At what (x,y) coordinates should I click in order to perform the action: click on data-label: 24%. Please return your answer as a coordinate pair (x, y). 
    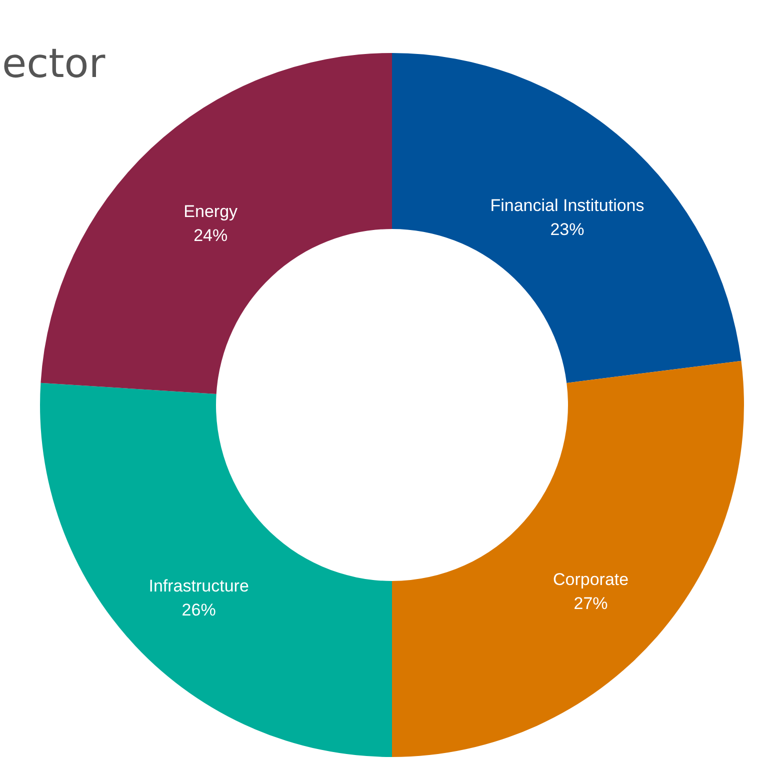
    Looking at the image, I should click on (211, 235).